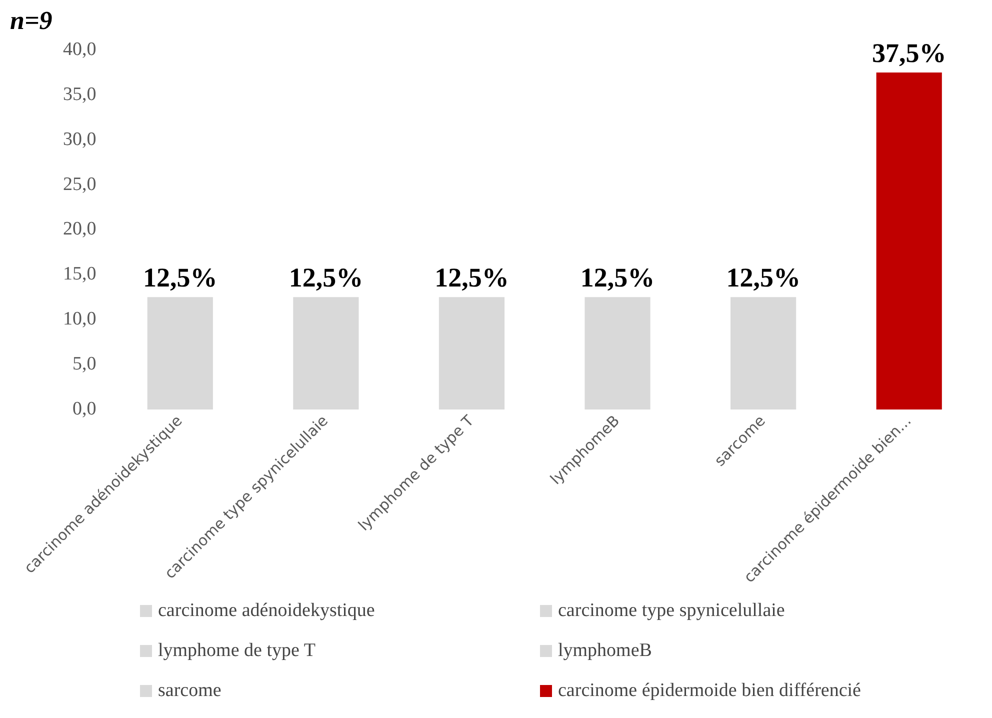  What do you see at coordinates (605, 651) in the screenshot?
I see `legend-label: lymphomeB` at bounding box center [605, 651].